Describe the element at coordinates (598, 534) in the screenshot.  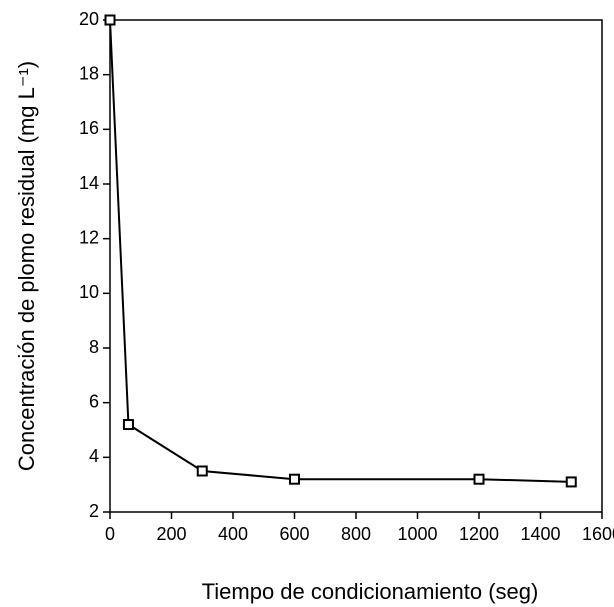
I see `x-tick-label: 1600` at that location.